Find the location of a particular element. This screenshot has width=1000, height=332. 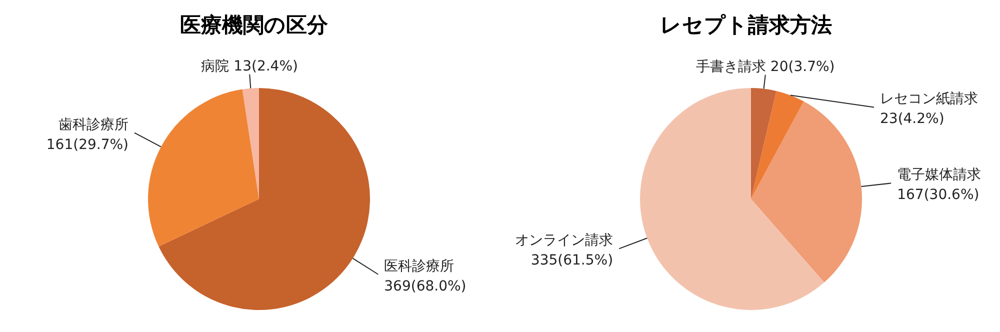

data-label: 369(68.0%) is located at coordinates (425, 286).